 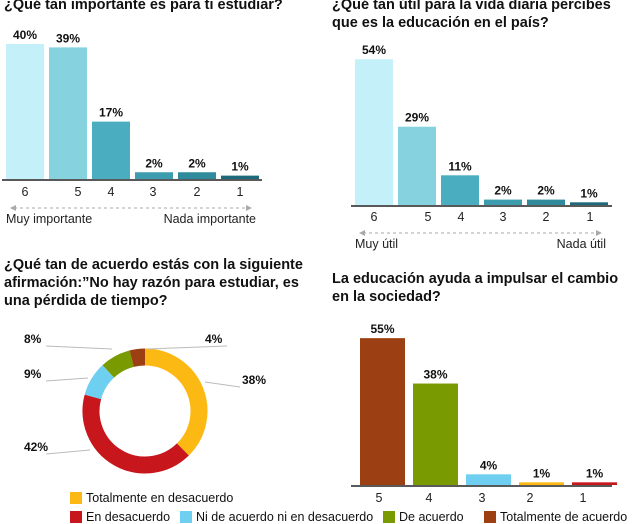 I want to click on chart2-tick-label: 3, so click(x=503, y=217).